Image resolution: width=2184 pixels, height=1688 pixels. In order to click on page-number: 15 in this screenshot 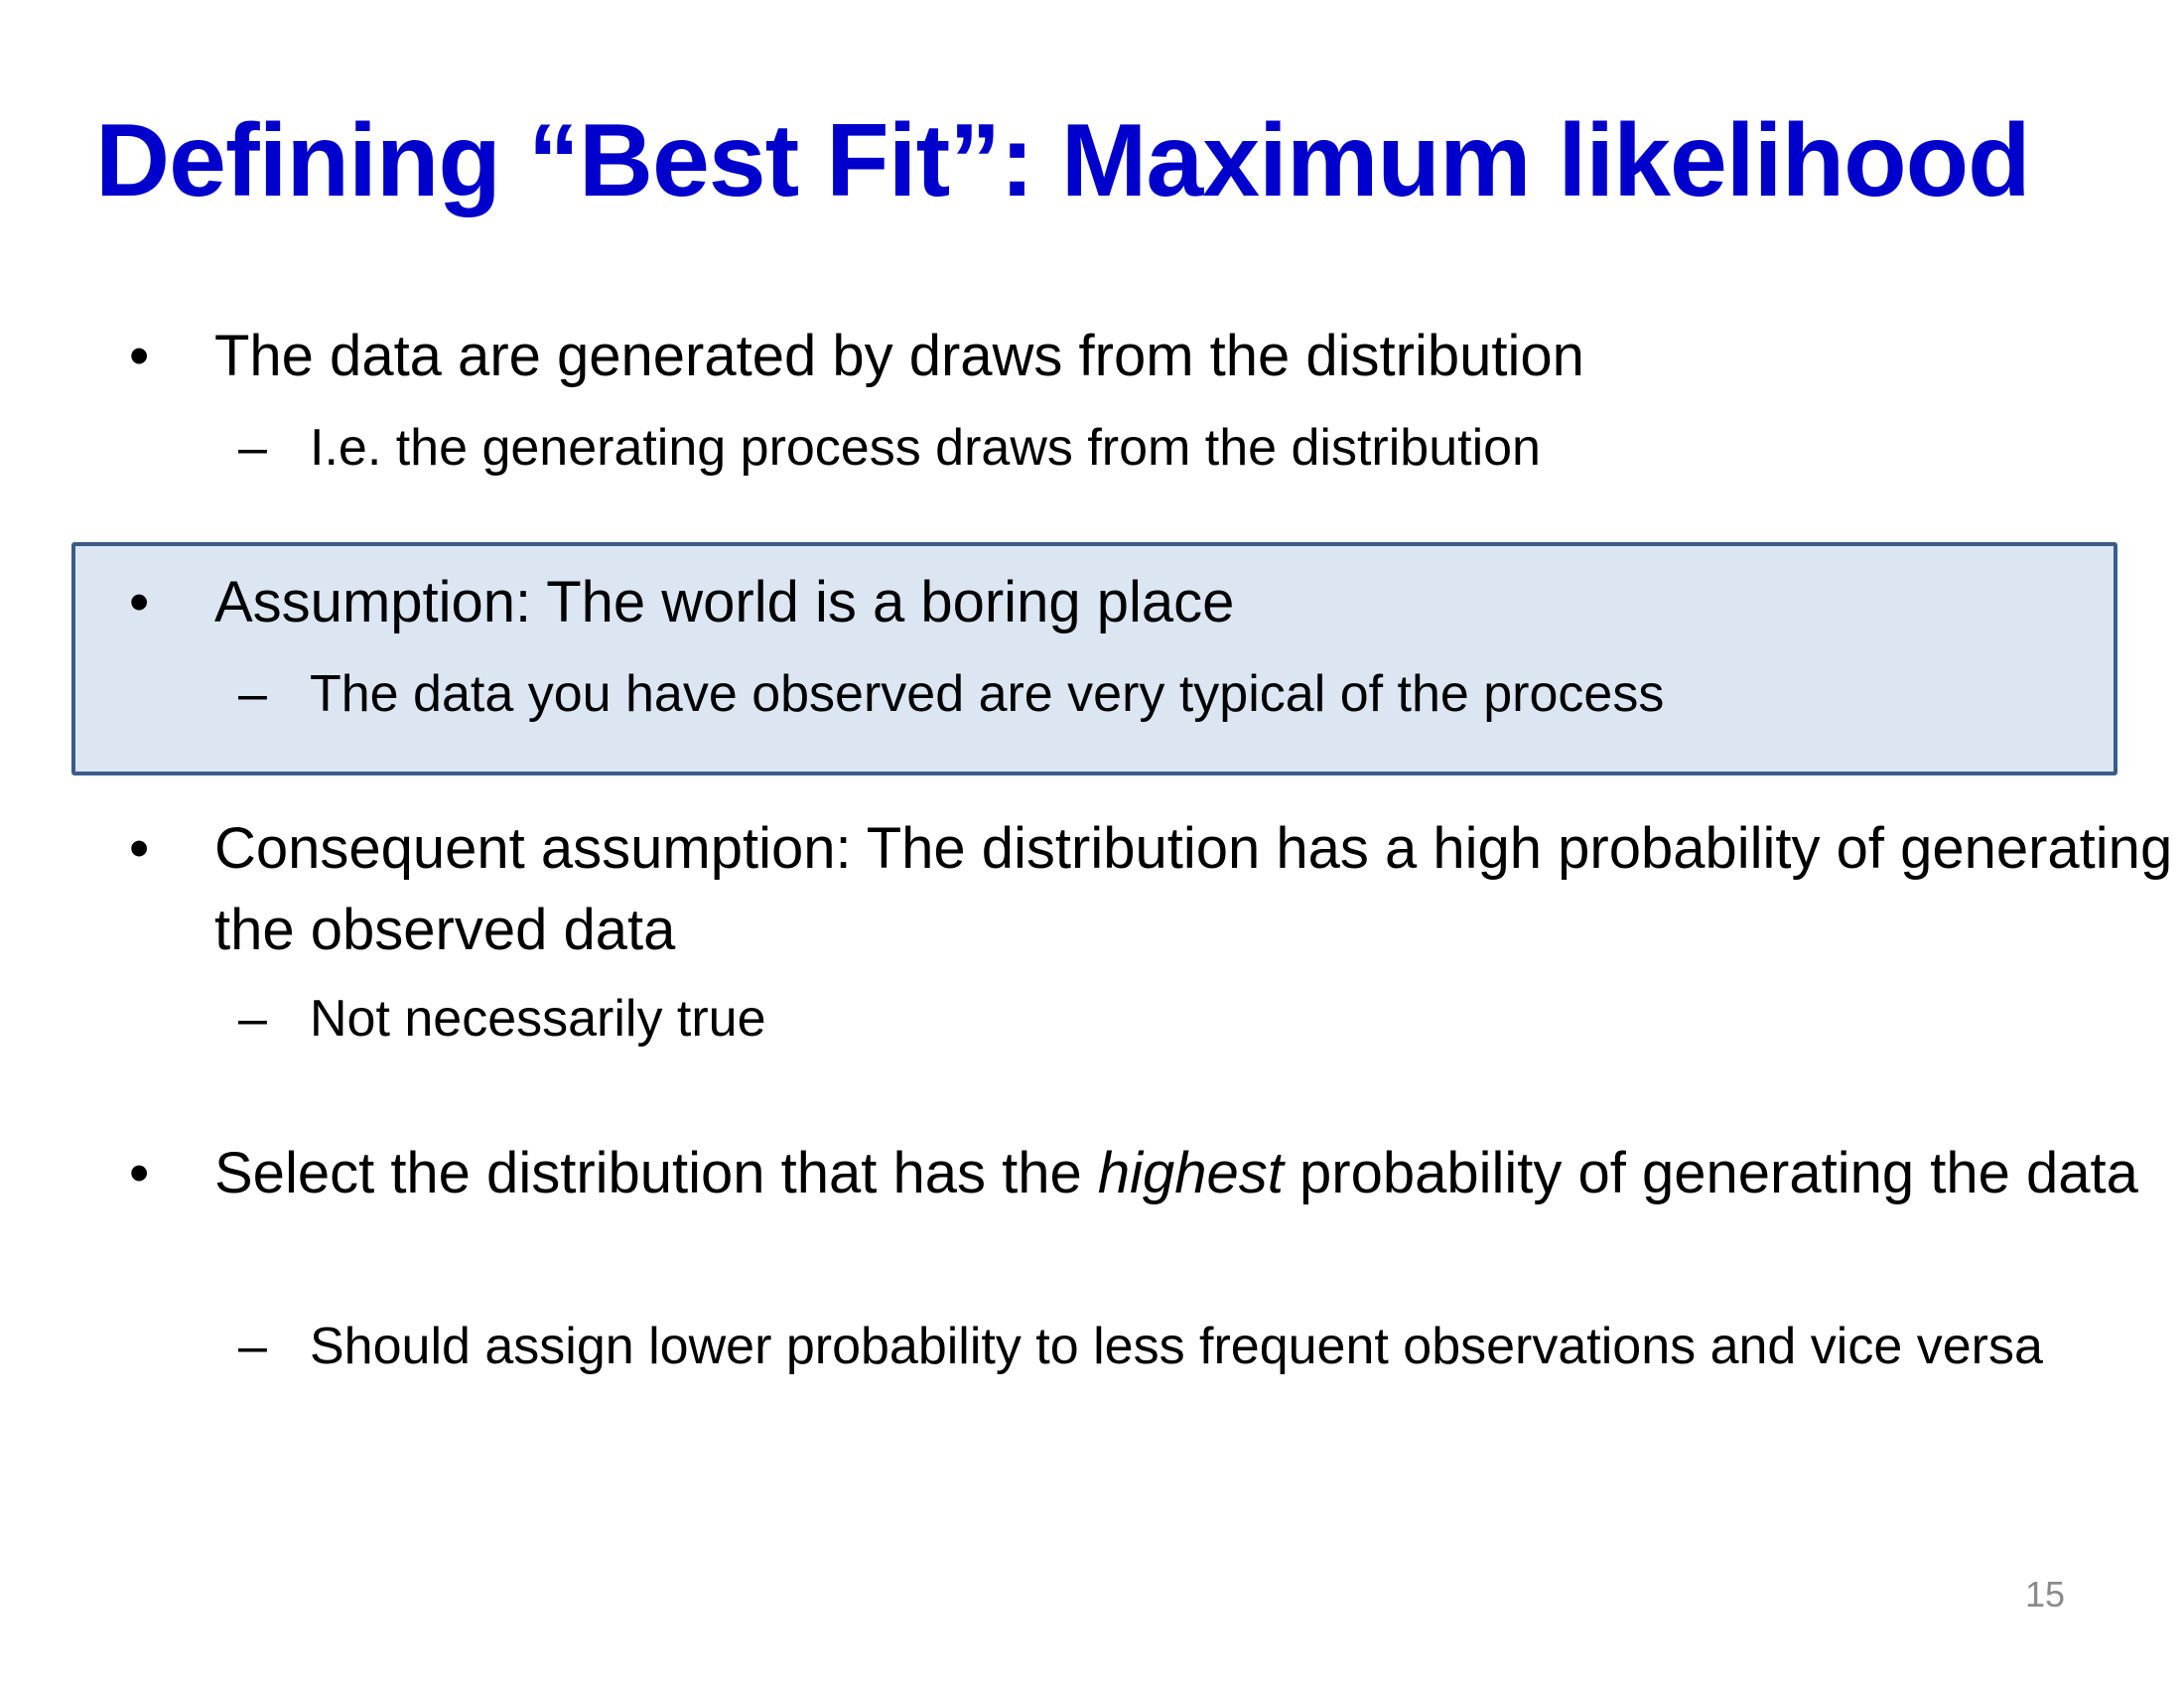, I will do `click(2044, 1594)`.